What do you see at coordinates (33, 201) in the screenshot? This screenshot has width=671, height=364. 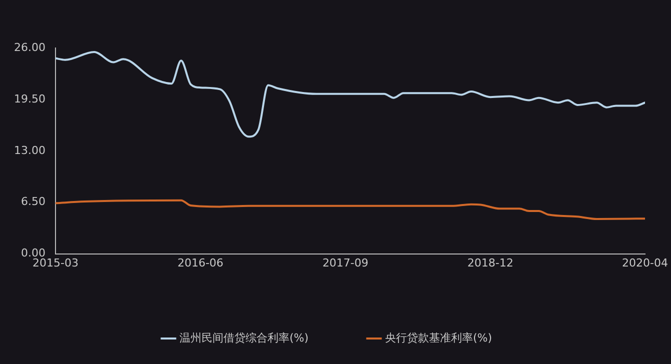 I see `y-tick-label: 6.50` at bounding box center [33, 201].